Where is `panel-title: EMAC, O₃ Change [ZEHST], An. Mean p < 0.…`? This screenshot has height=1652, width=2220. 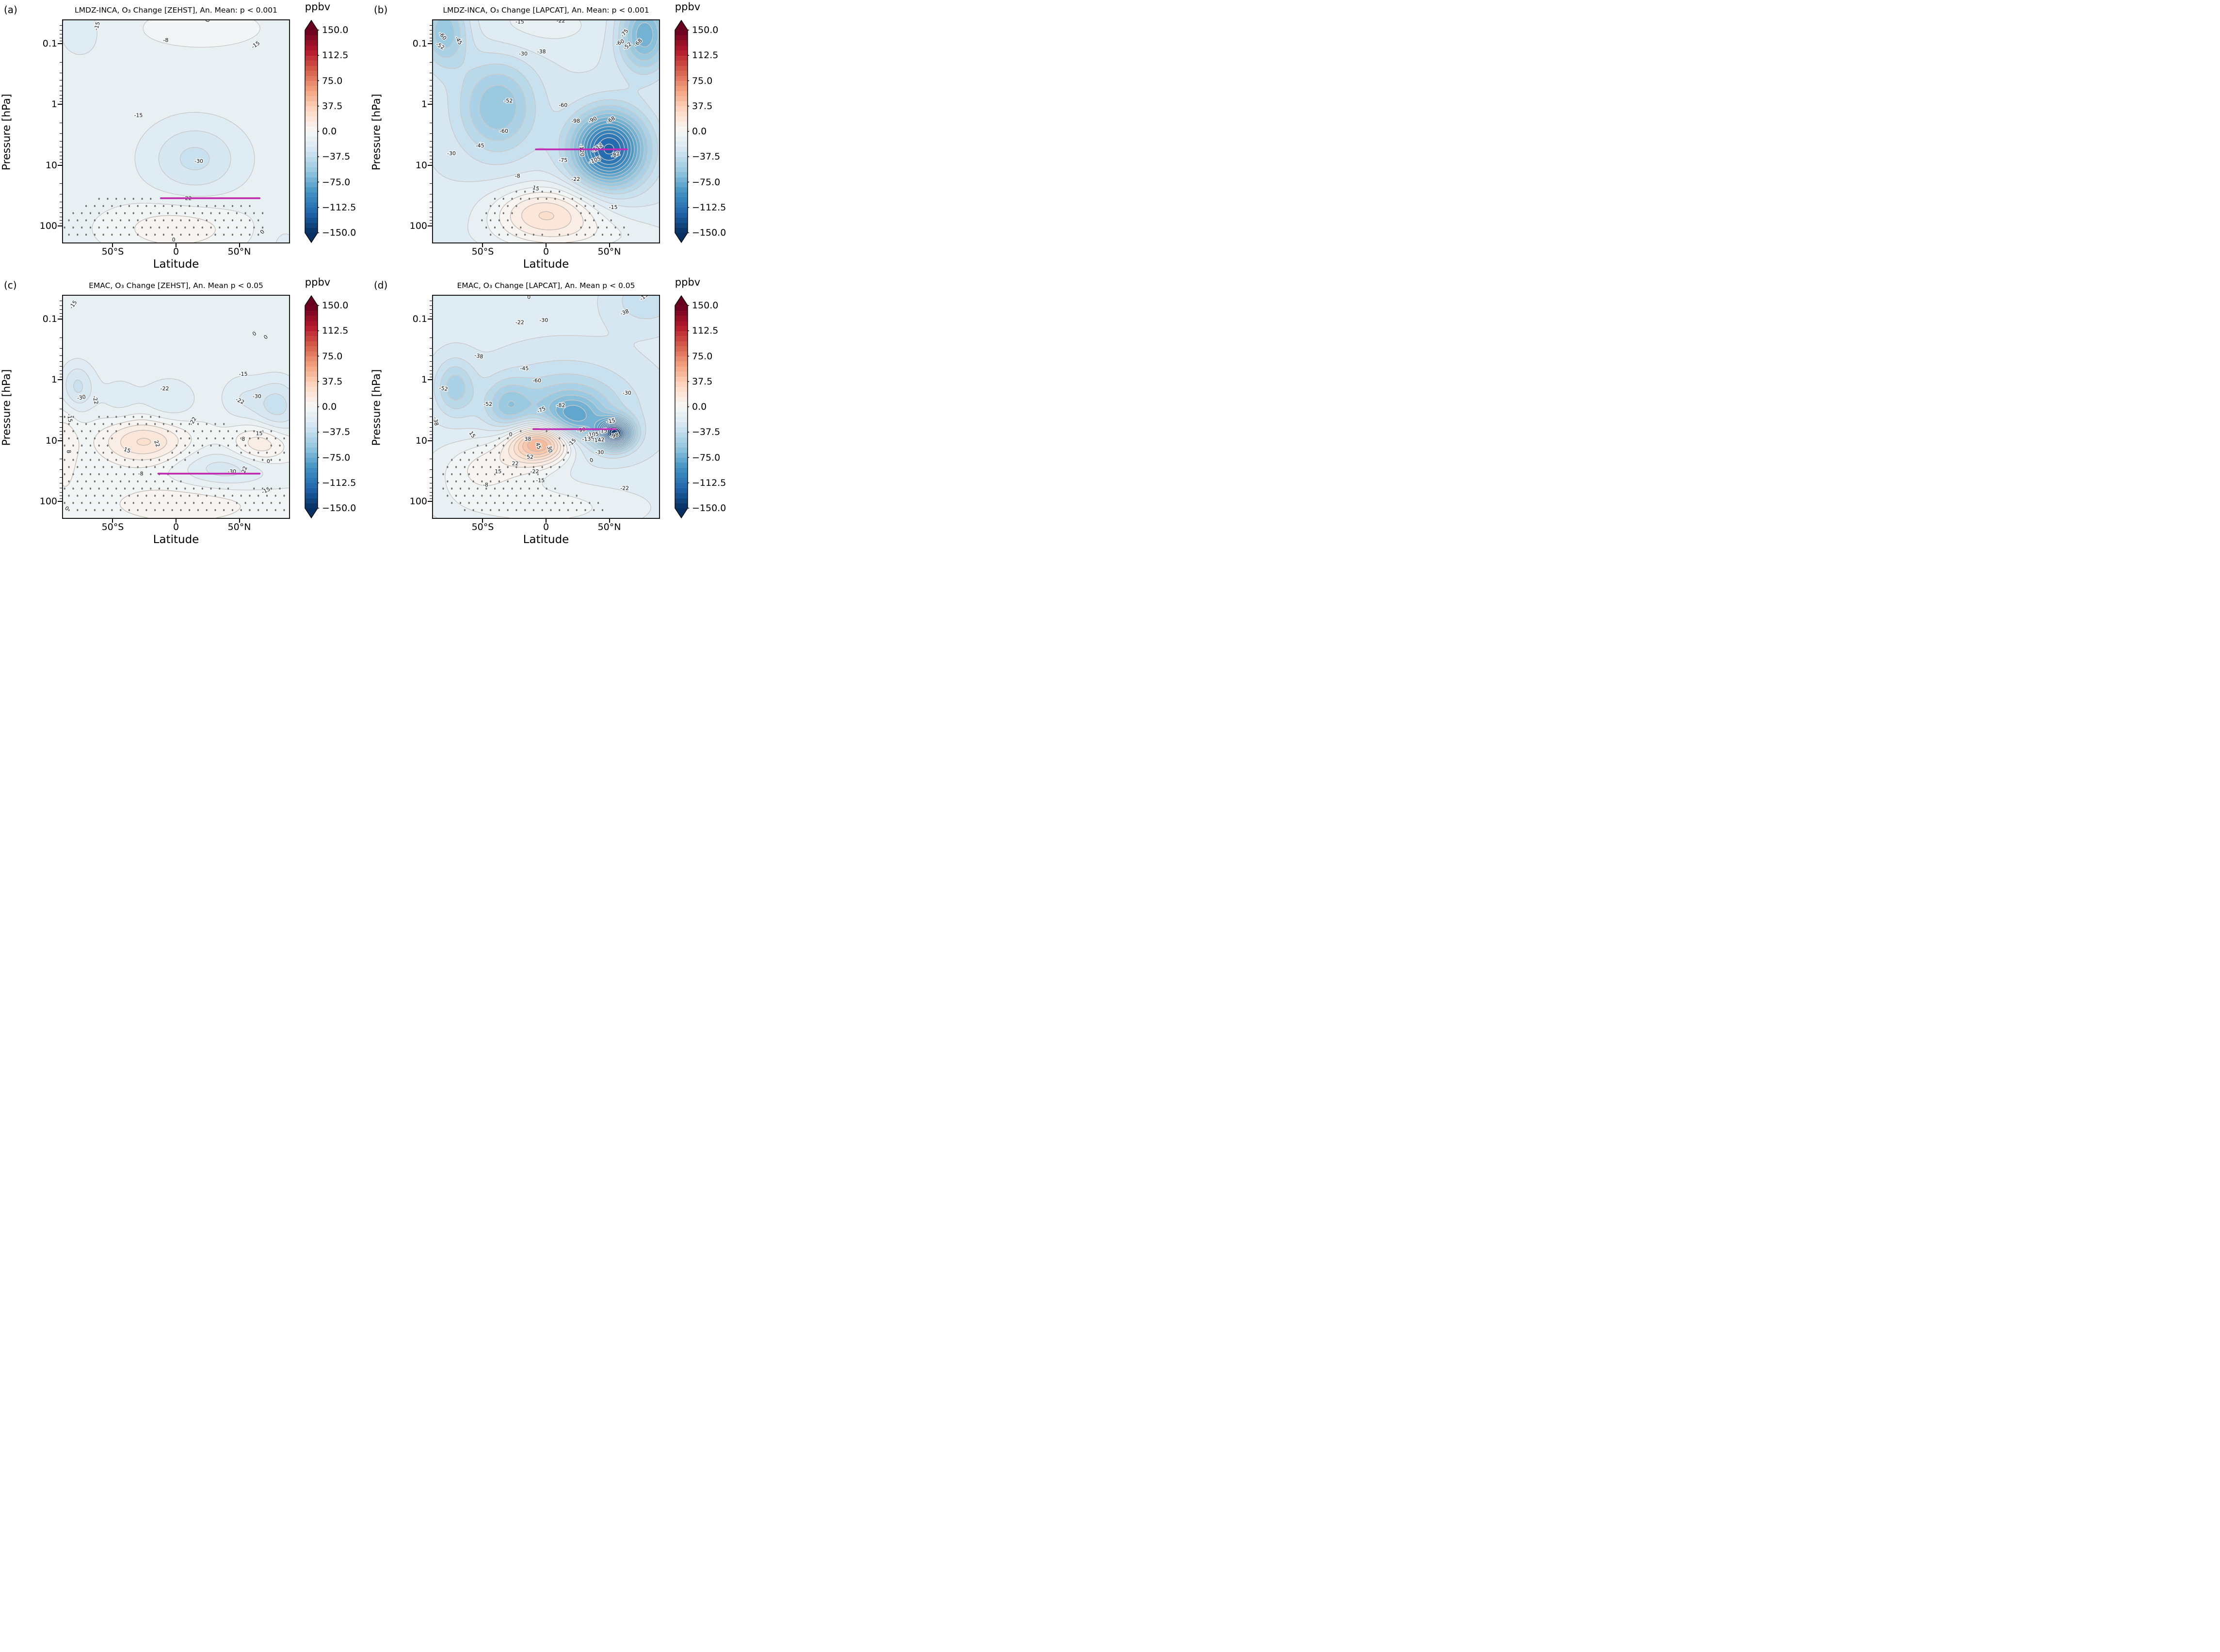 panel-title: EMAC, O₃ Change [ZEHST], An. Mean p < 0.… is located at coordinates (176, 285).